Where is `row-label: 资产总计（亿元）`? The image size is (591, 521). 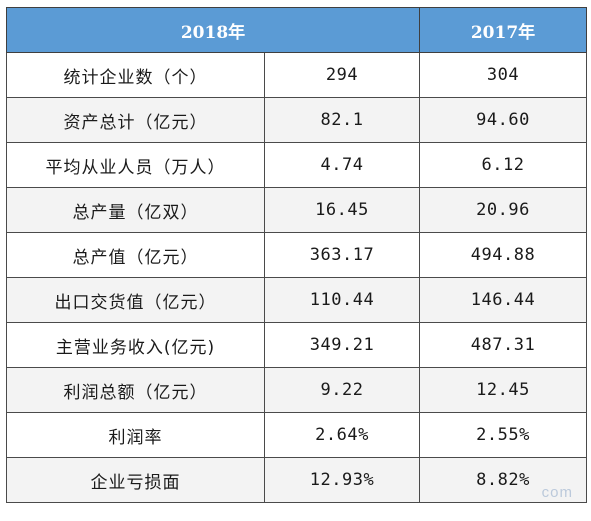
row-label: 资产总计（亿元） is located at coordinates (135, 120).